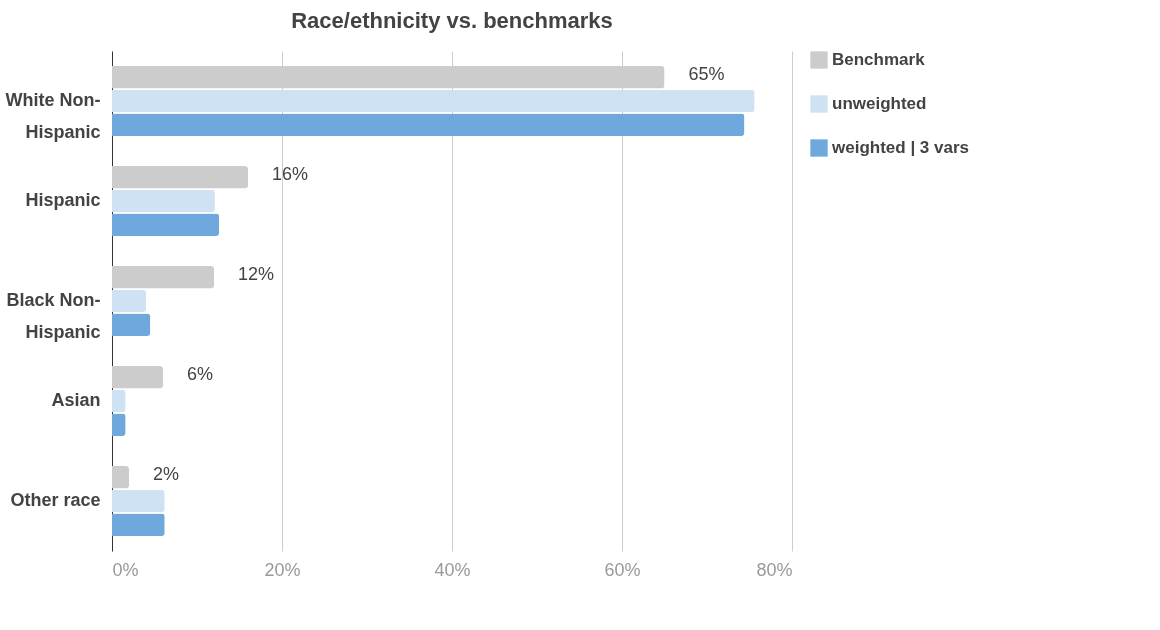  What do you see at coordinates (282, 569) in the screenshot?
I see `x-tick-label: 20%` at bounding box center [282, 569].